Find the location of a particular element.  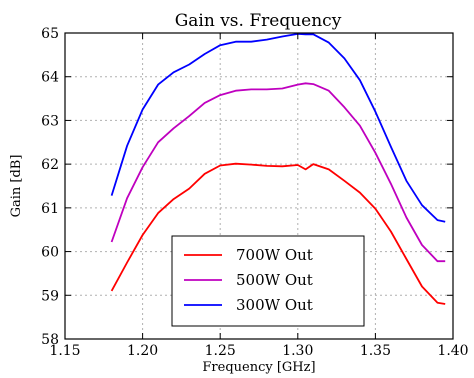

y-tick-label: 59 is located at coordinates (50, 296).